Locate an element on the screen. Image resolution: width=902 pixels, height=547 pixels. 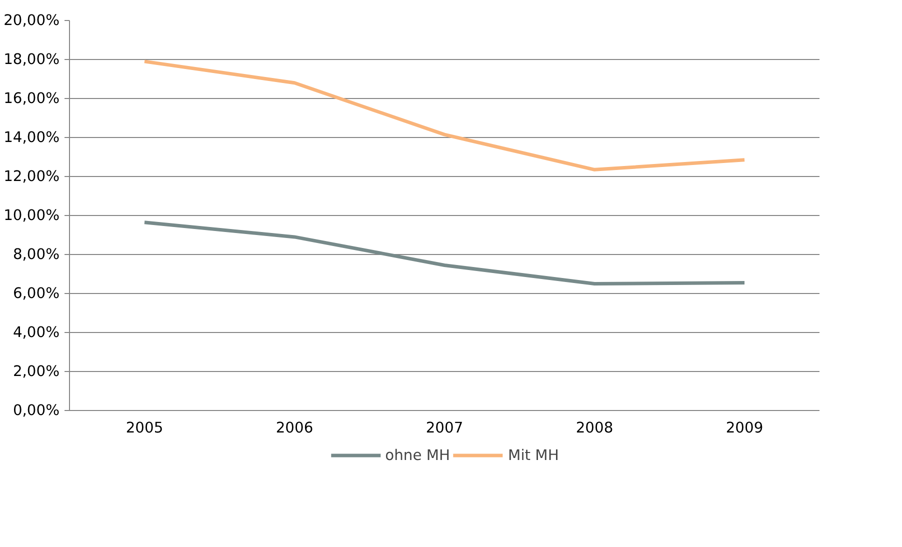
legend-label: Mit MH is located at coordinates (533, 455).